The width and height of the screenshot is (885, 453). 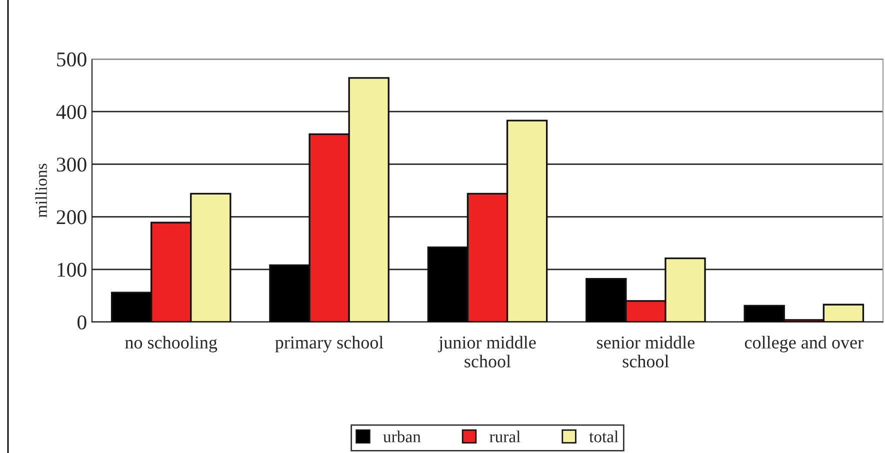 What do you see at coordinates (505, 436) in the screenshot?
I see `legend-label: rural` at bounding box center [505, 436].